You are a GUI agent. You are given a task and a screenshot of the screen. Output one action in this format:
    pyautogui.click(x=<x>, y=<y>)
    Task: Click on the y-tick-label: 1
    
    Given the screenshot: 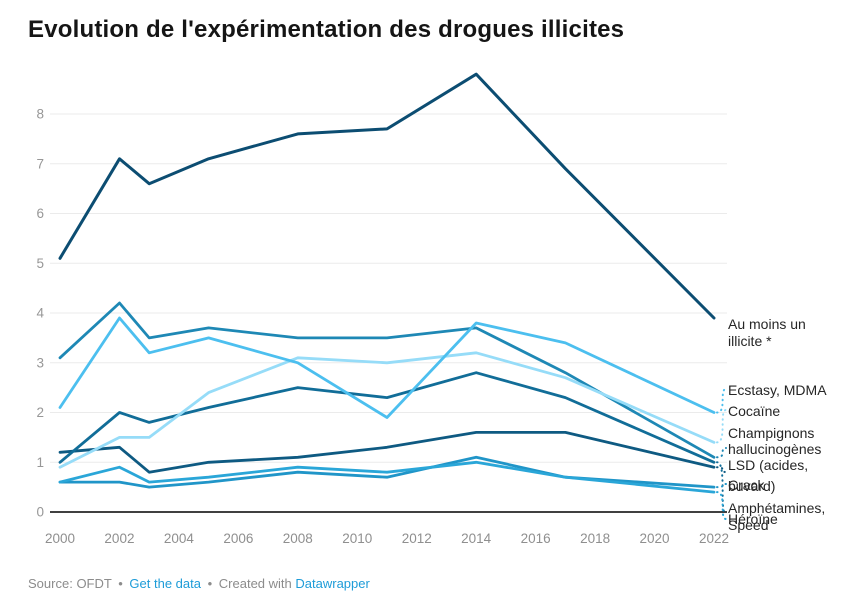 What is the action you would take?
    pyautogui.click(x=40, y=462)
    